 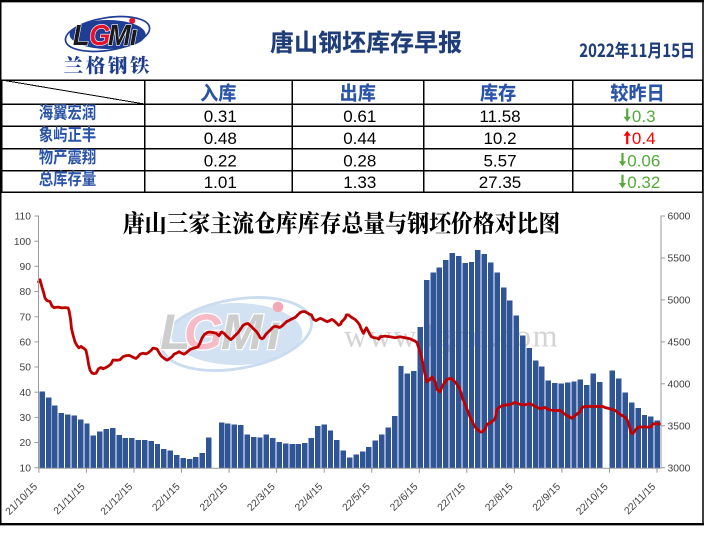 I want to click on svg-text: 80, so click(x=26, y=292).